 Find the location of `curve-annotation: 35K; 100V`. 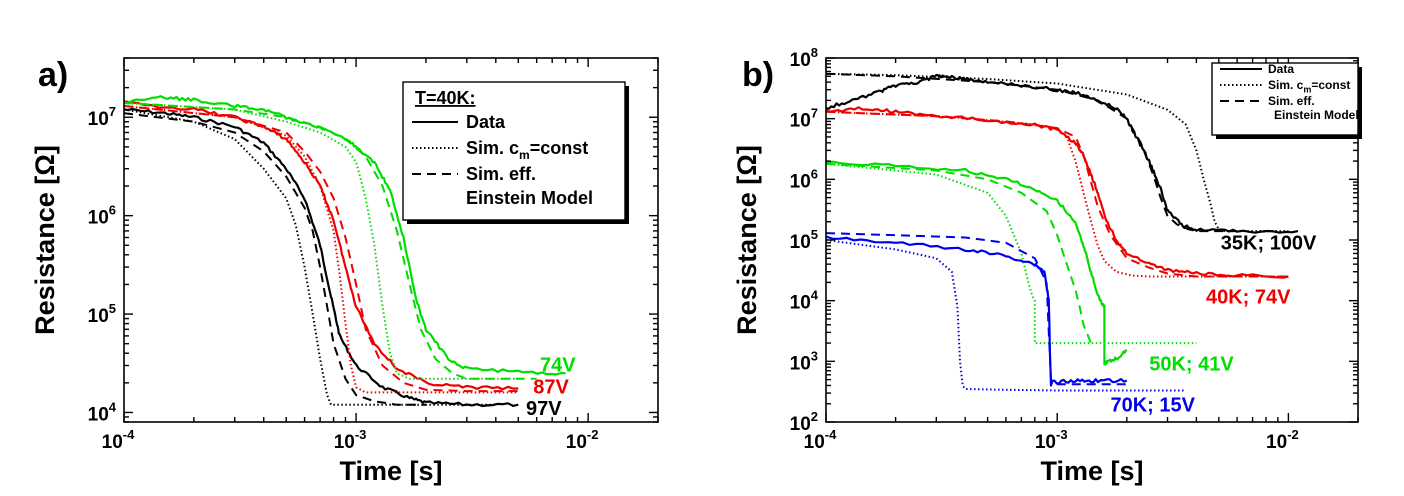

curve-annotation: 35K; 100V is located at coordinates (1269, 243).